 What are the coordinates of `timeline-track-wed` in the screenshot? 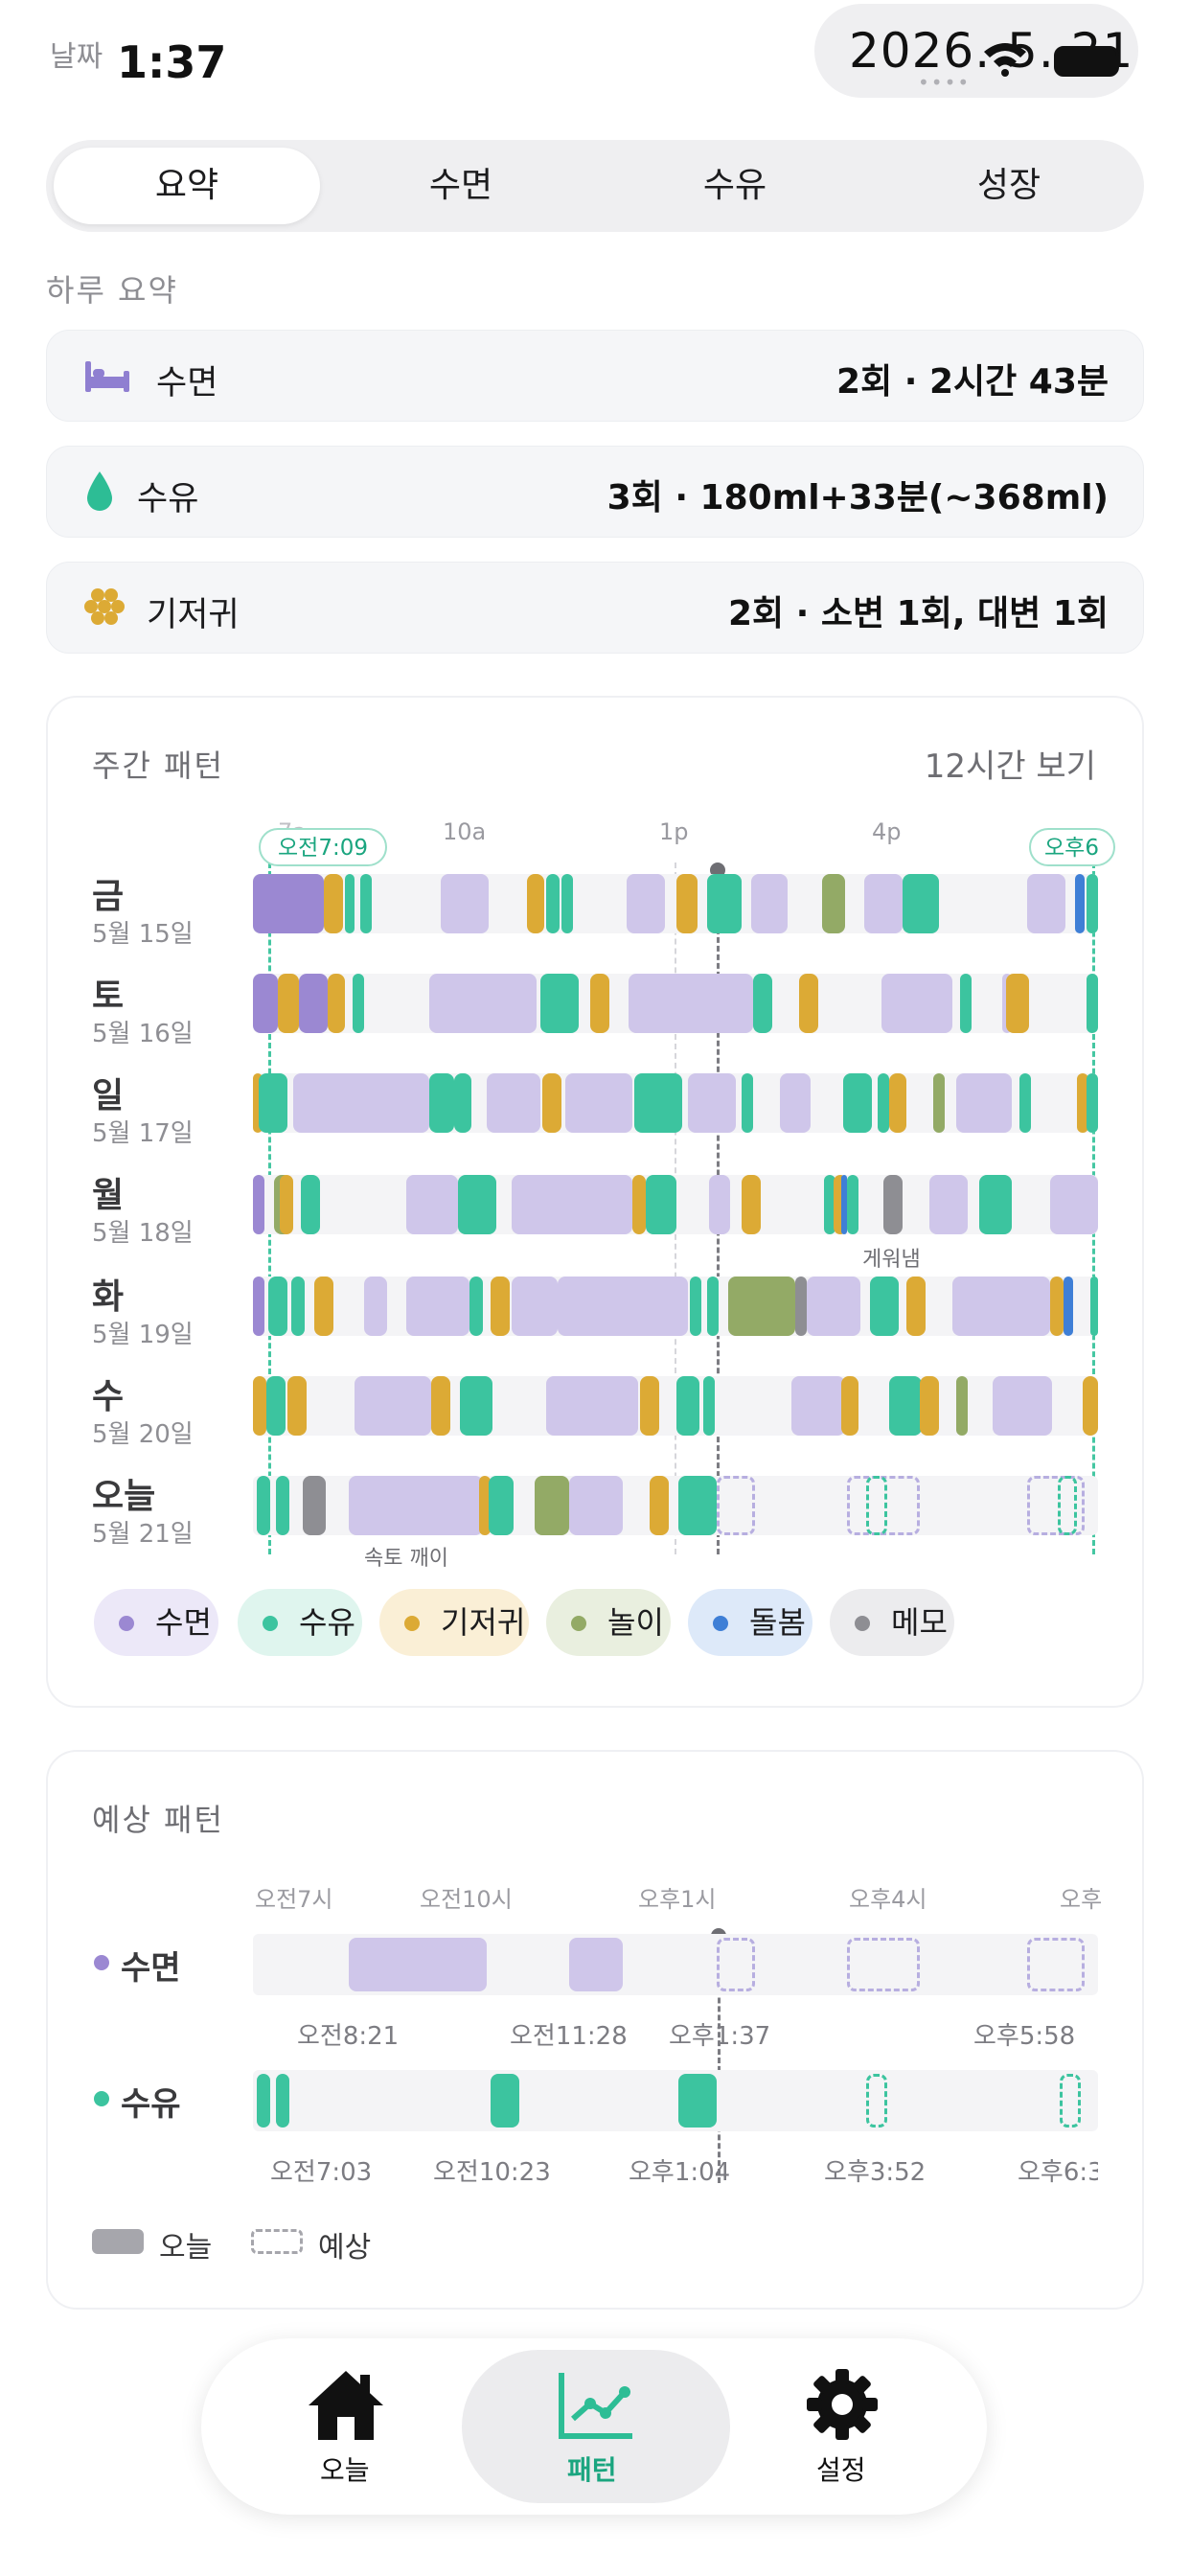 It's located at (676, 1406).